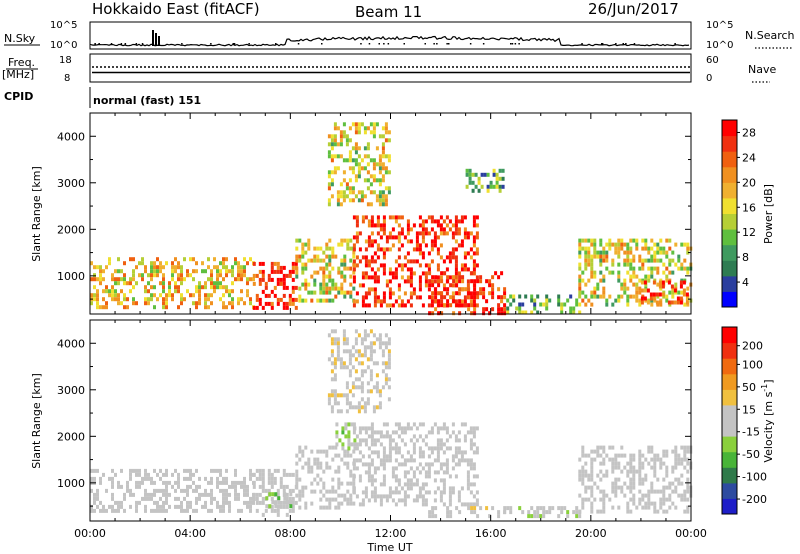 The image size is (800, 554). I want to click on echo-region, so click(346, 436).